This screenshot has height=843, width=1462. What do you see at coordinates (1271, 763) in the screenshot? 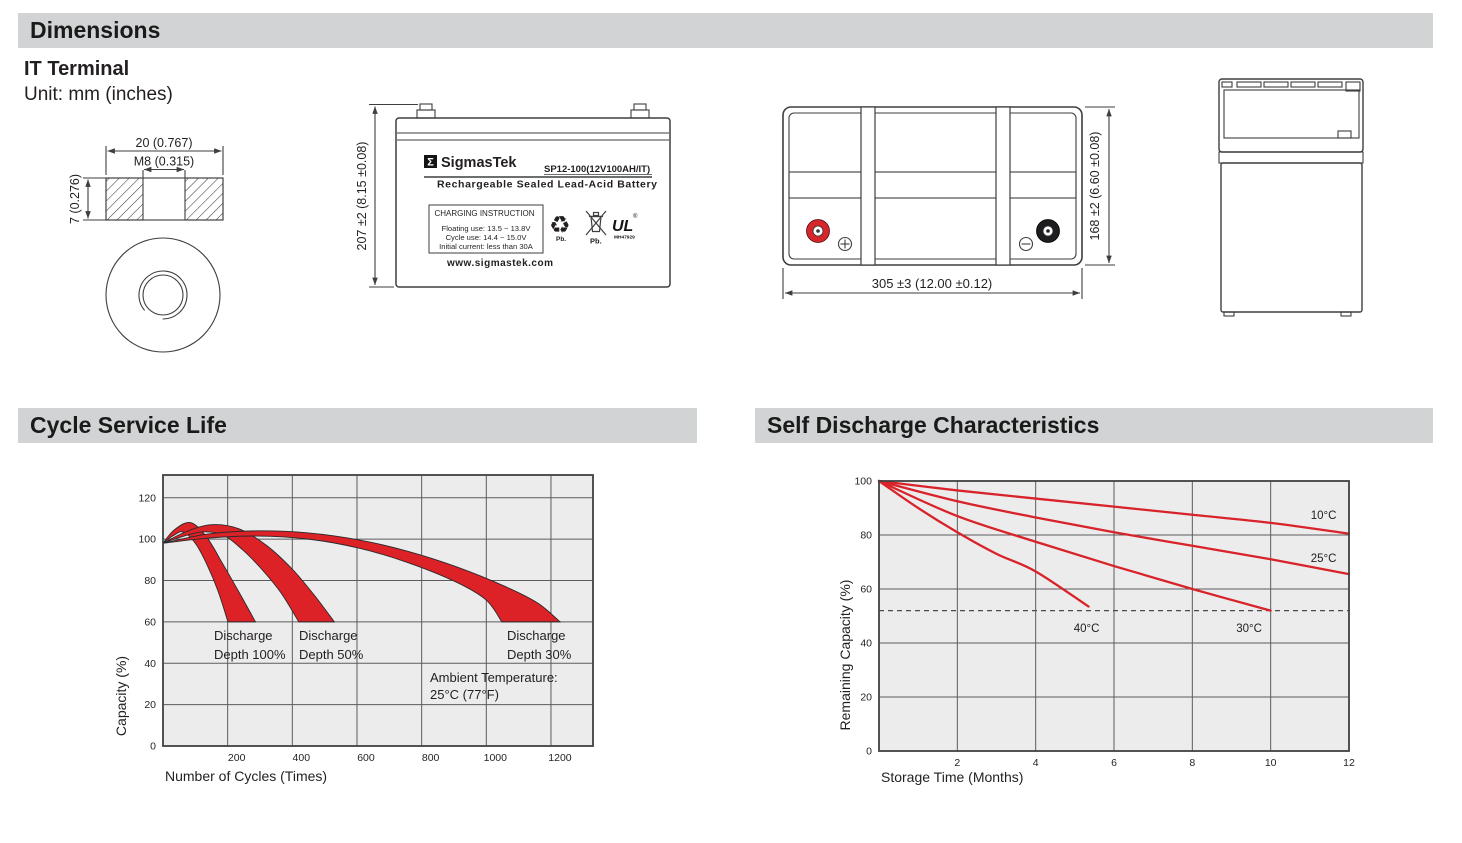
I see `svg-text: 10` at bounding box center [1271, 763].